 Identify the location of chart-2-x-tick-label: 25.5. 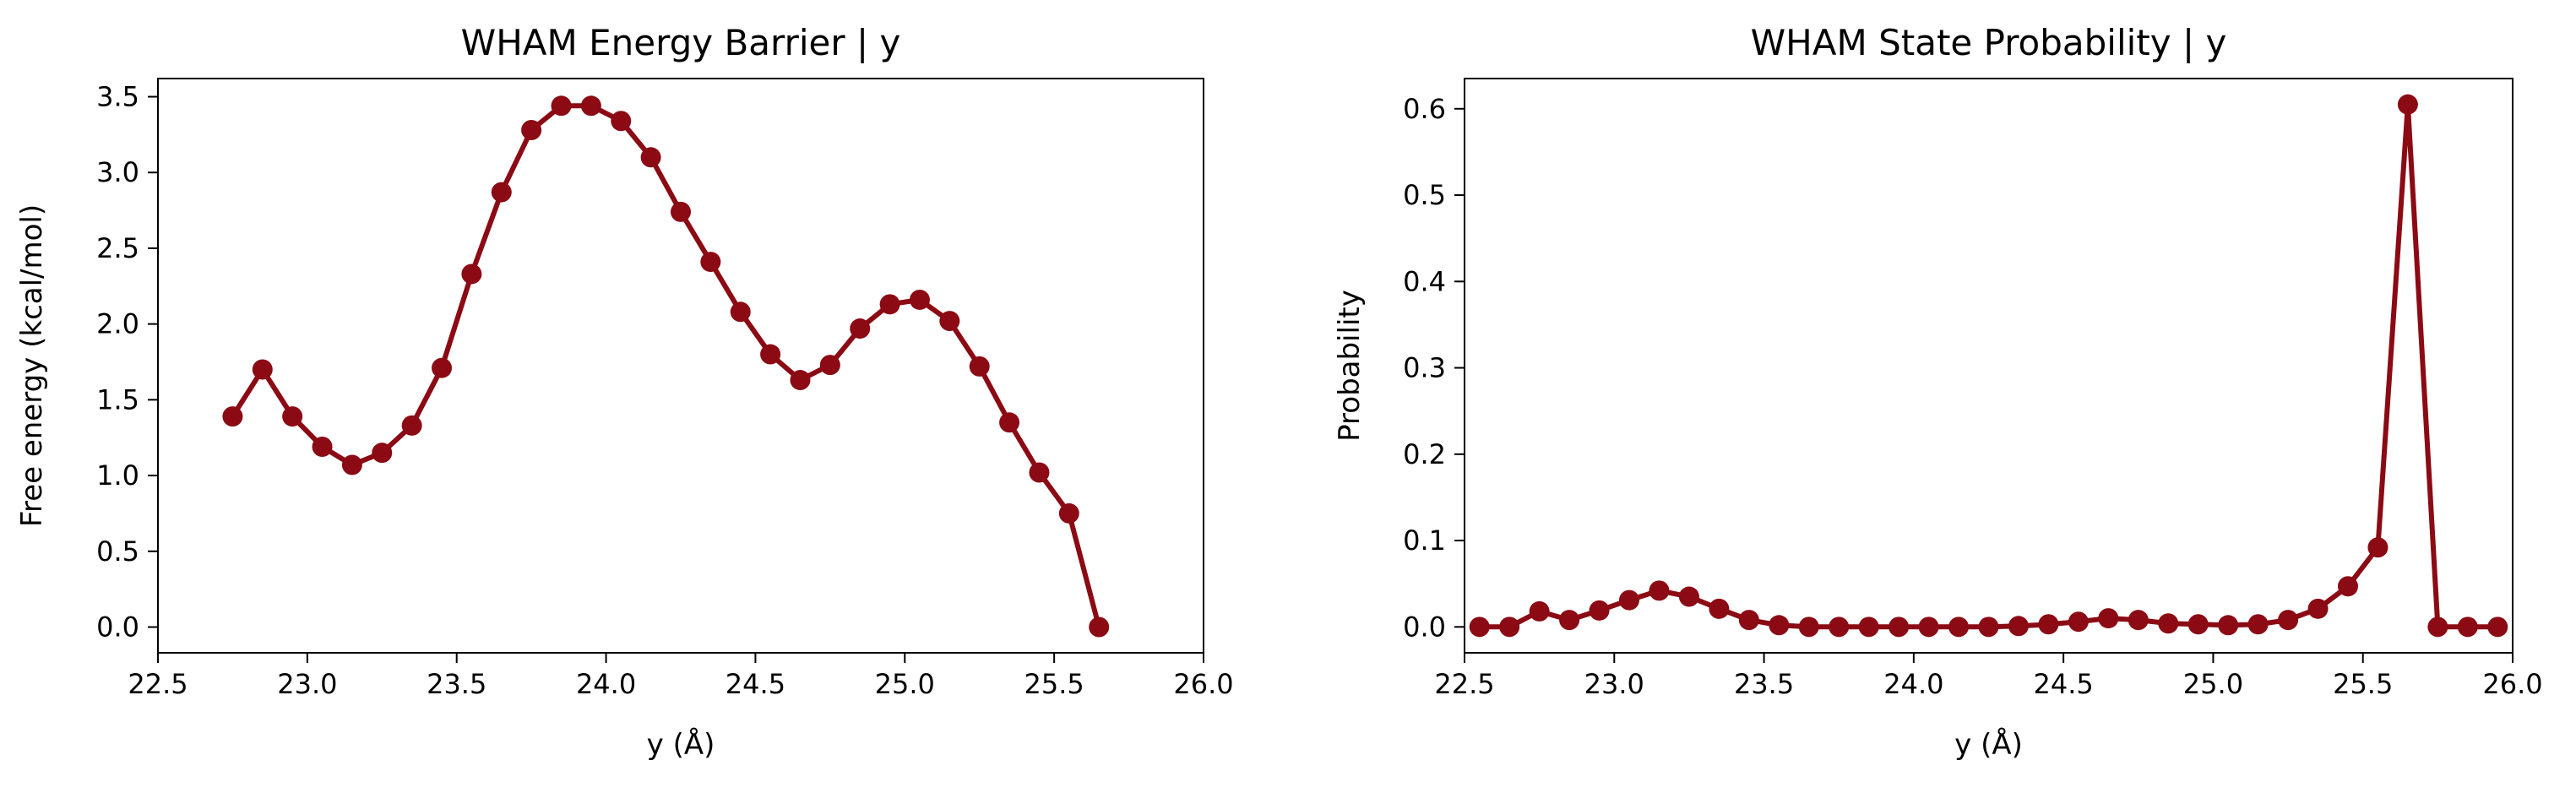
(2363, 684).